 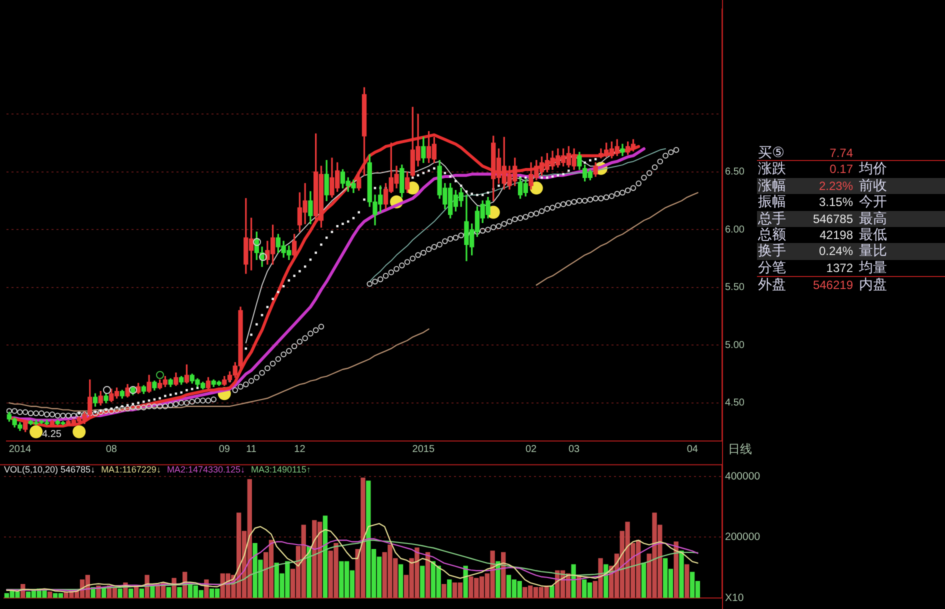 What do you see at coordinates (835, 185) in the screenshot?
I see `text: 2.23%` at bounding box center [835, 185].